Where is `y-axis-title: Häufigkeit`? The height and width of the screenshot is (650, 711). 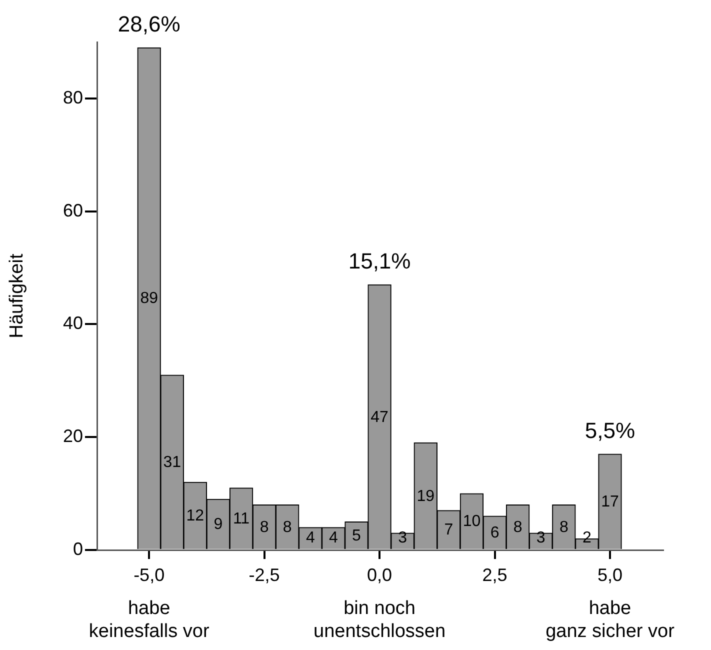 y-axis-title: Häufigkeit is located at coordinates (17, 295).